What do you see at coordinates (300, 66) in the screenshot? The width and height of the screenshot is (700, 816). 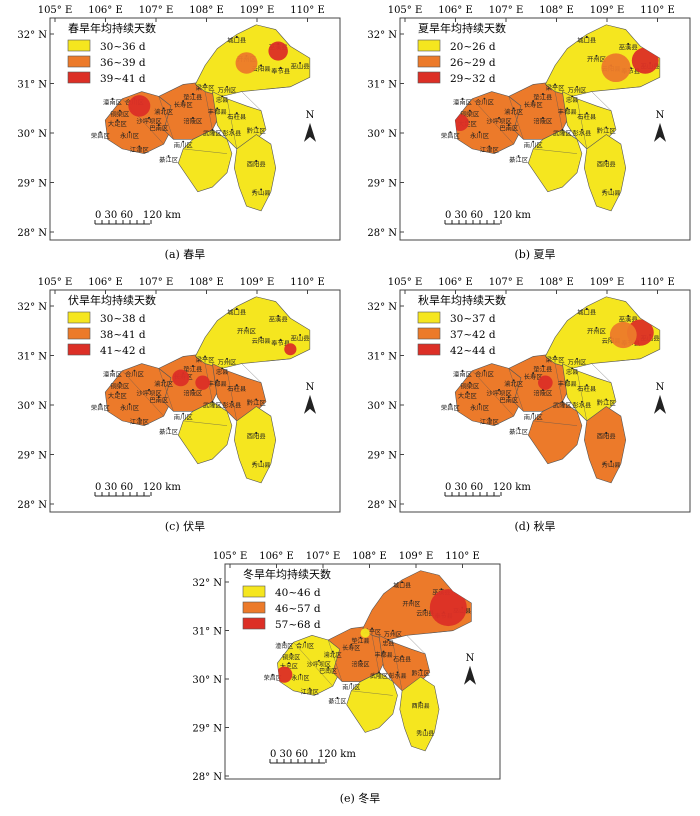 I see `place-label-wushan: 巫山县` at bounding box center [300, 66].